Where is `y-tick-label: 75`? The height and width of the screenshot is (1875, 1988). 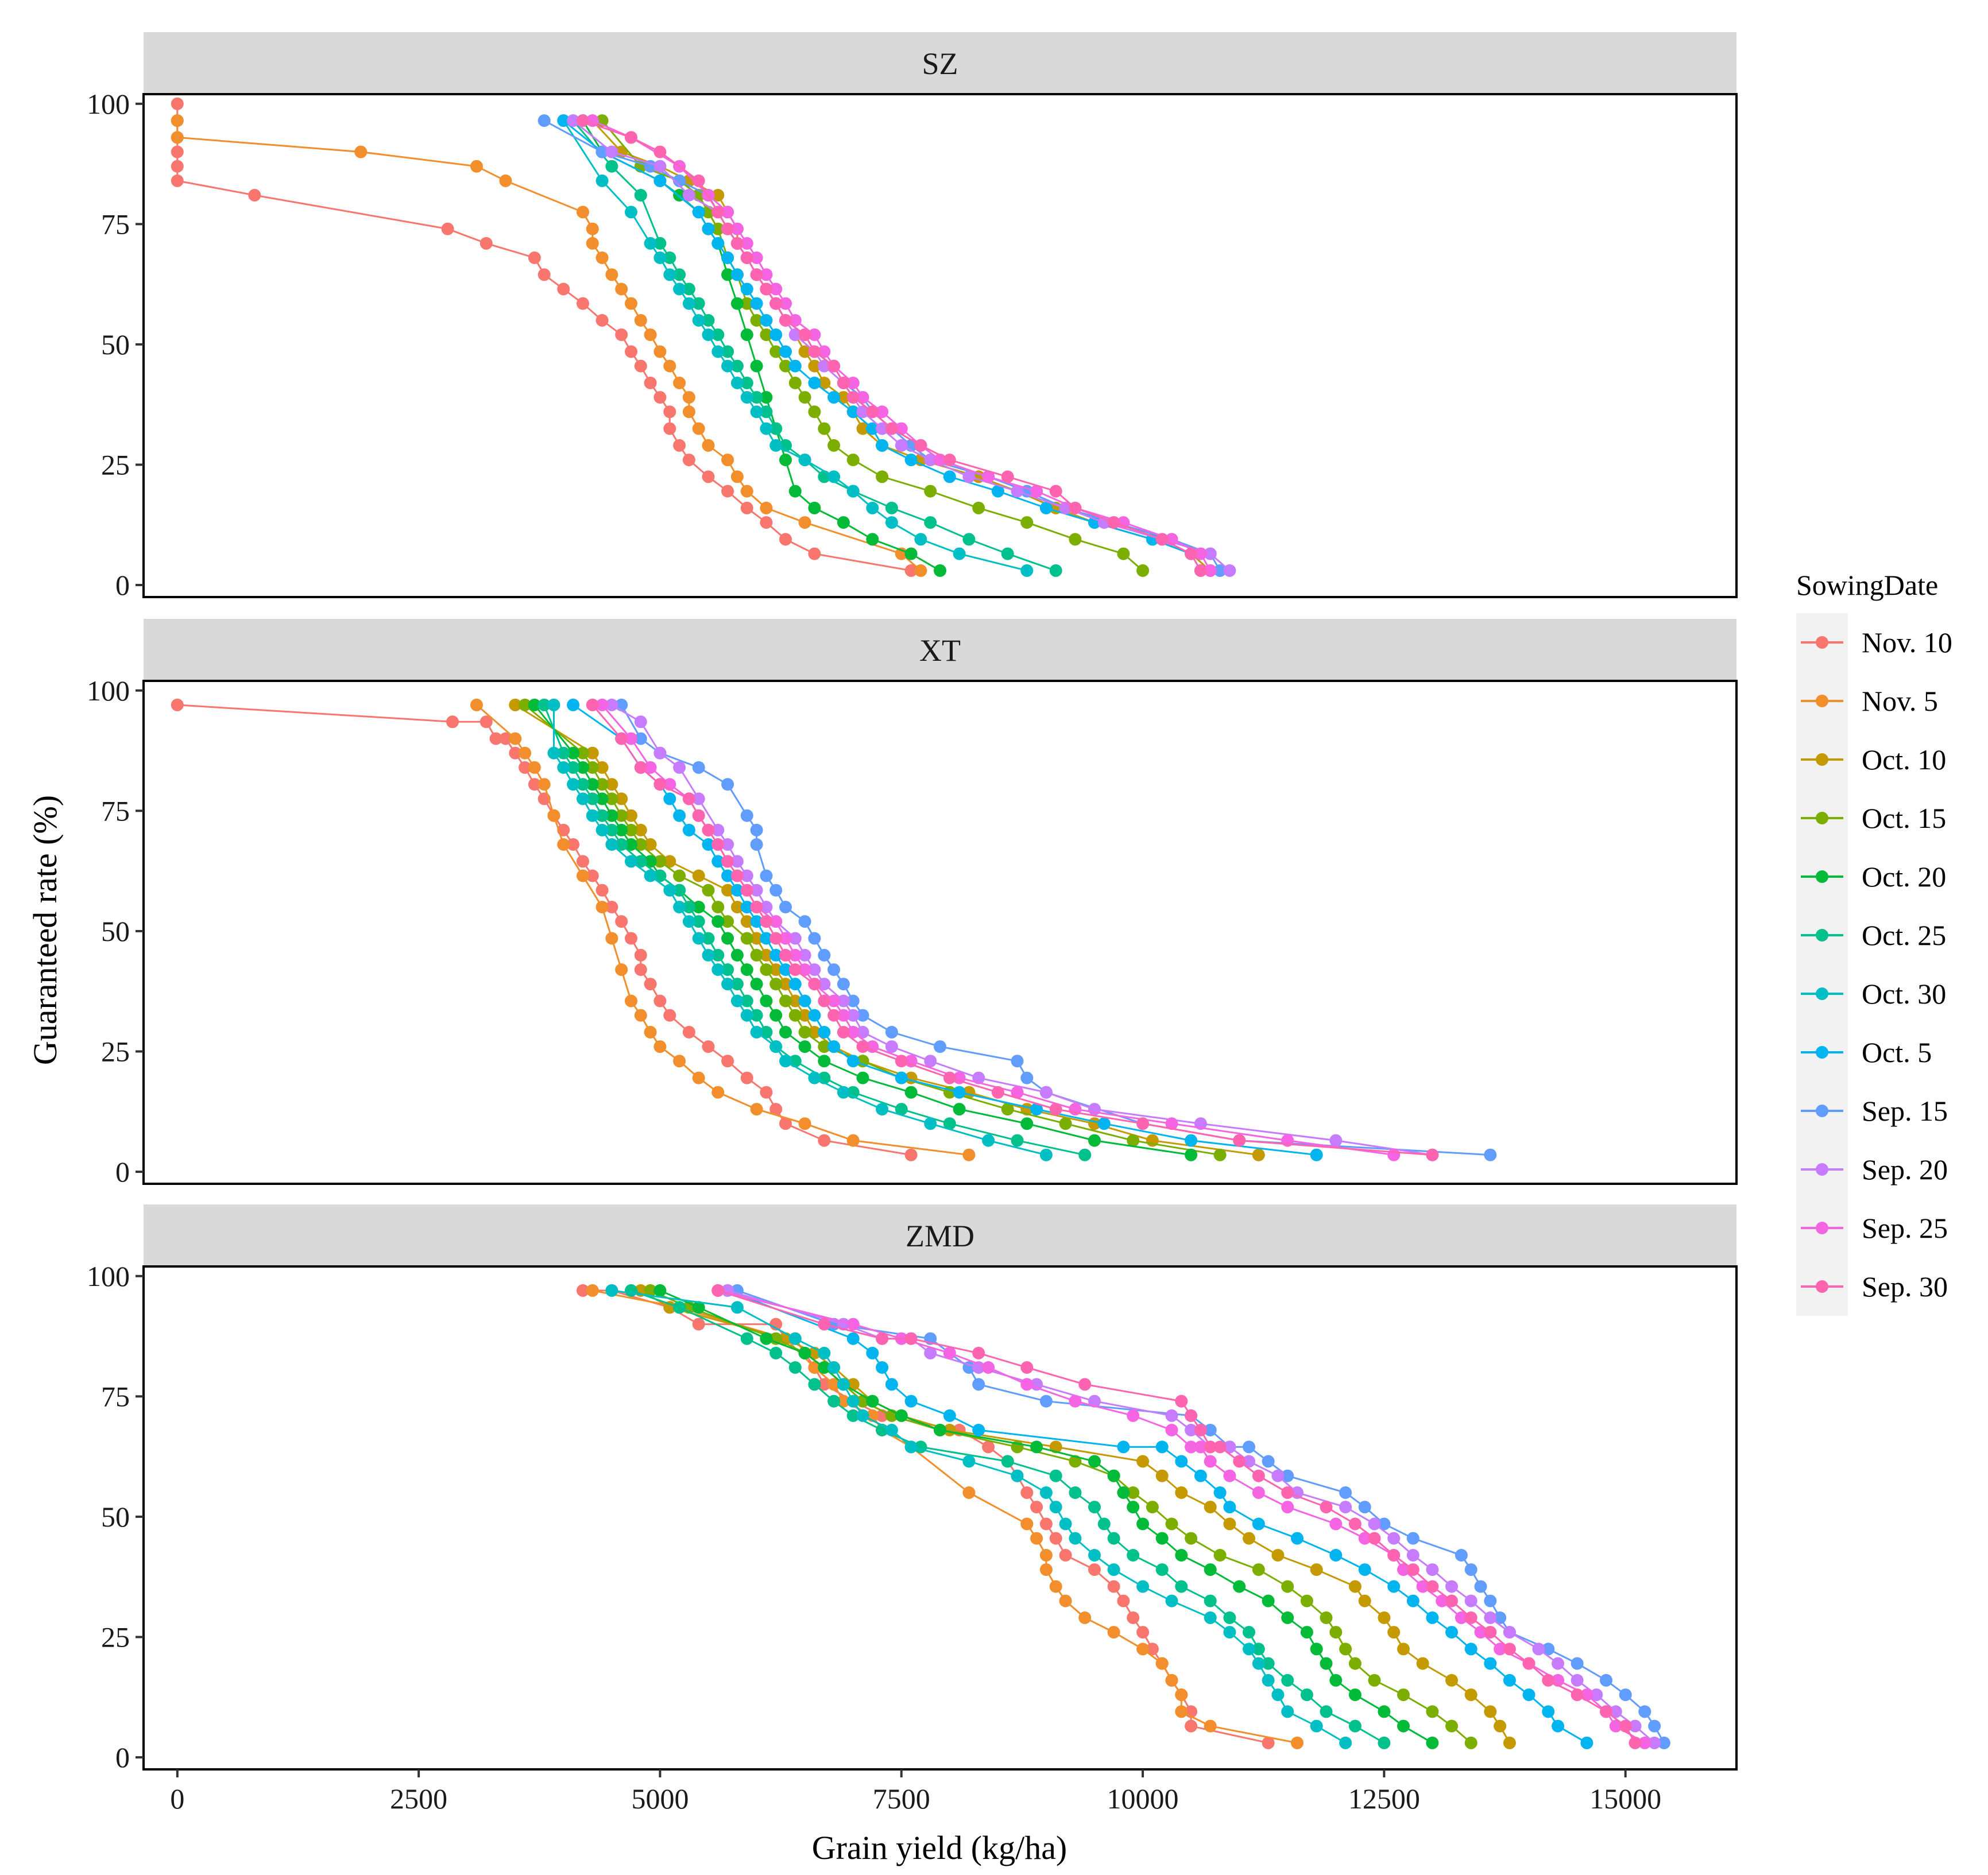
y-tick-label: 75 is located at coordinates (115, 1396).